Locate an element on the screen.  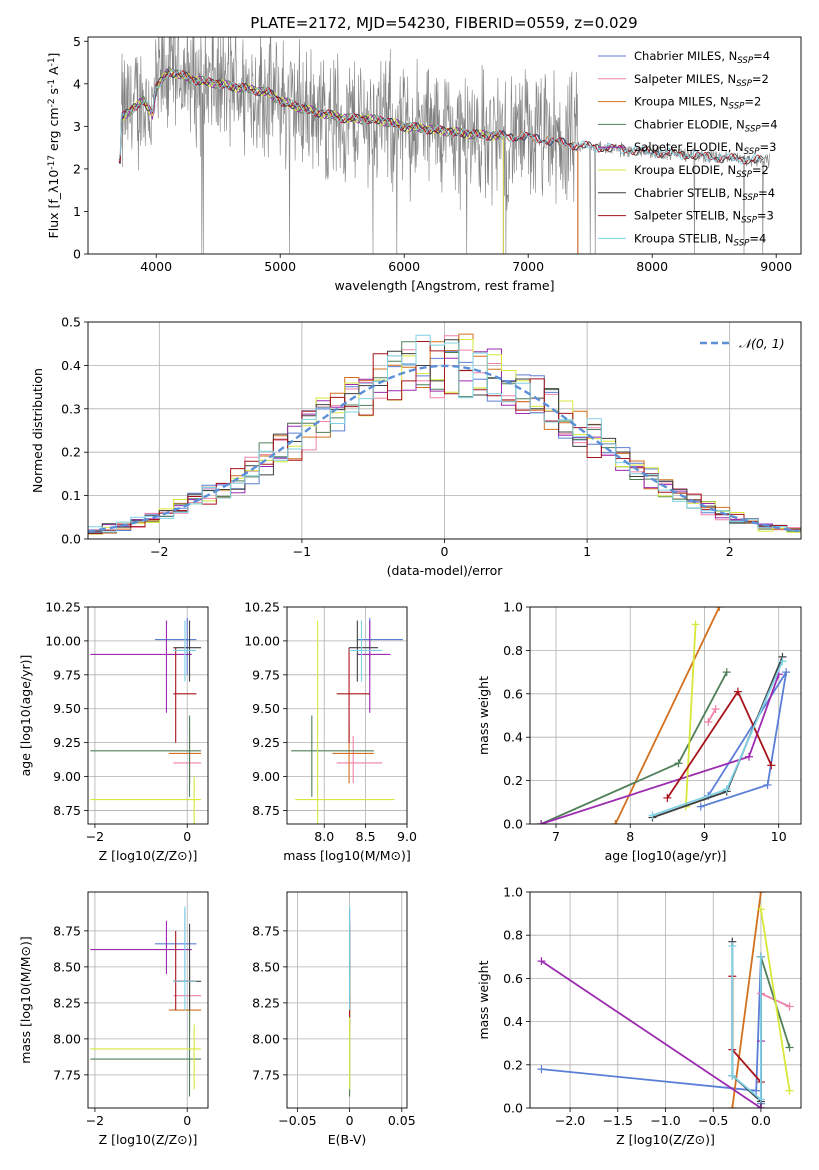
y-tick-label: 1 is located at coordinates (77, 211).